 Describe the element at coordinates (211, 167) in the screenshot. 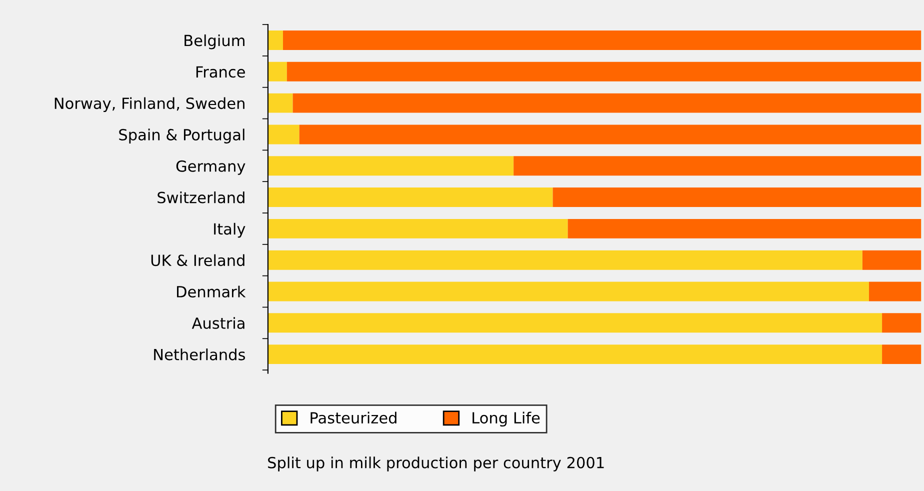

I see `y-tick-label: Germany` at that location.